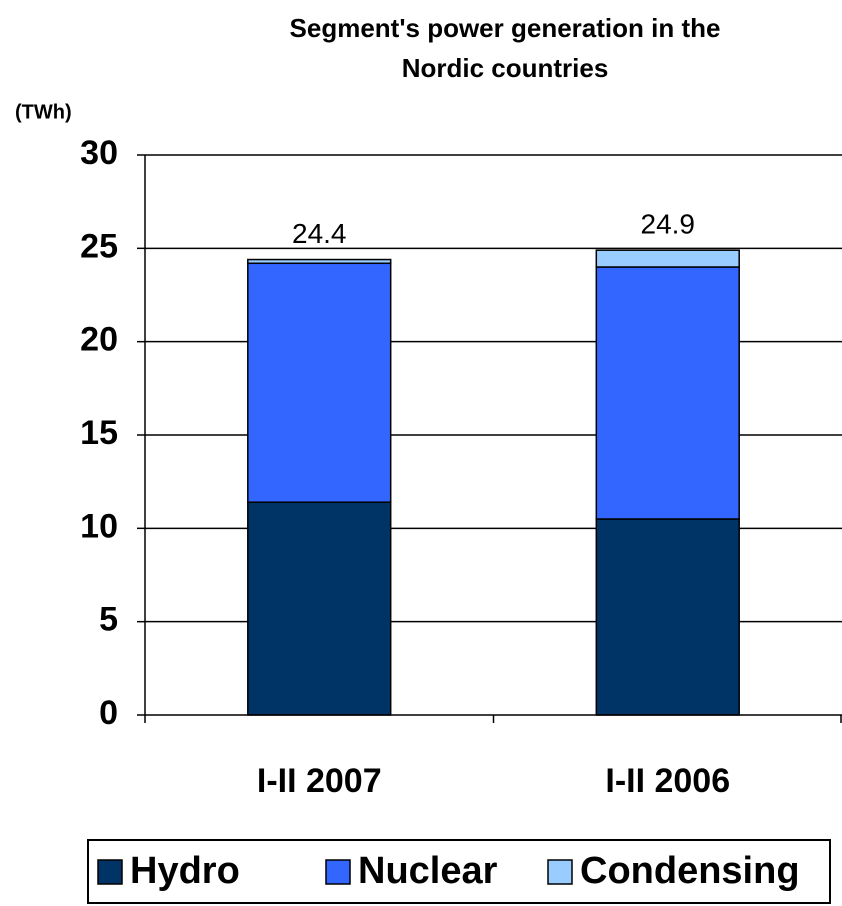 The height and width of the screenshot is (906, 842). What do you see at coordinates (668, 224) in the screenshot?
I see `total-label: 24.9` at bounding box center [668, 224].